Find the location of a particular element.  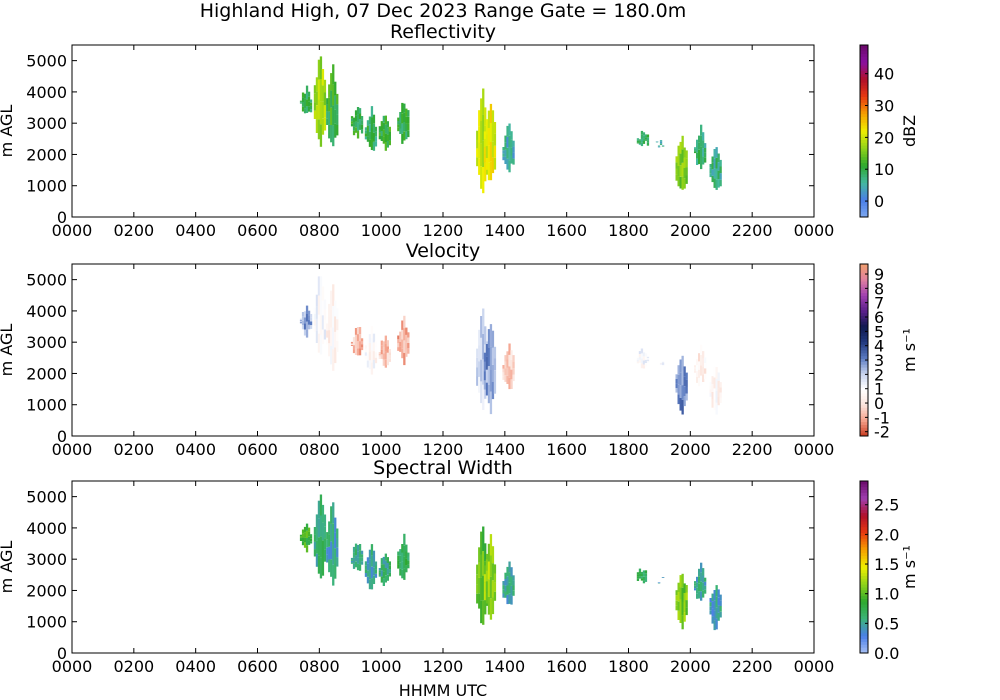

x-tick-label: 1400 is located at coordinates (504, 230).